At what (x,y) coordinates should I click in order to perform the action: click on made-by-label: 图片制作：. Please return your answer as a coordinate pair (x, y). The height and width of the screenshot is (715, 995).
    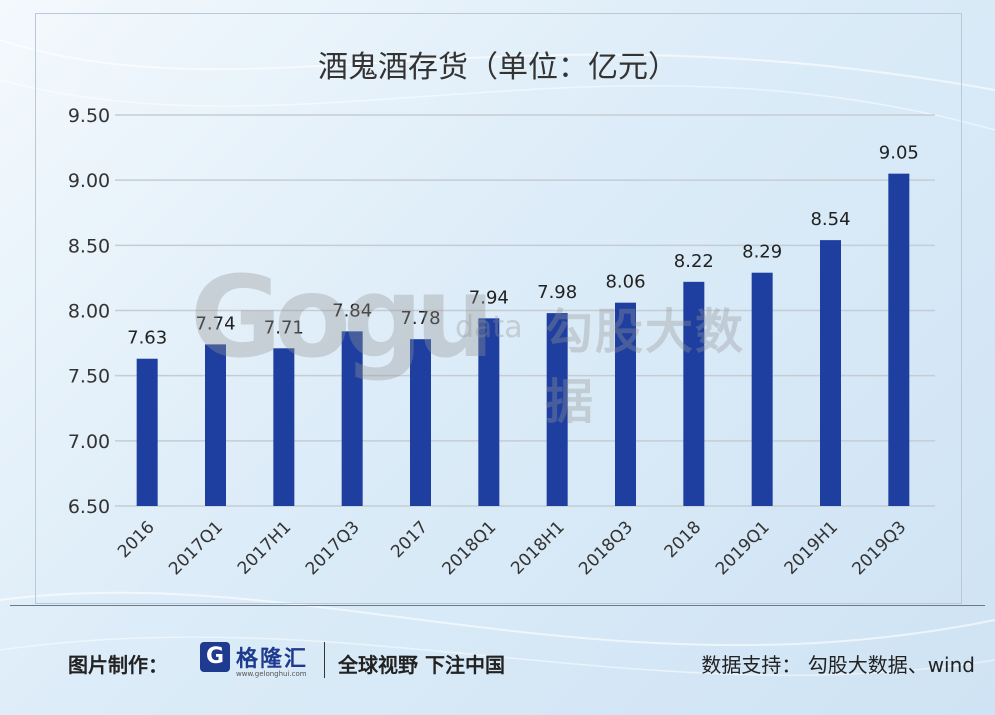
    Looking at the image, I should click on (118, 665).